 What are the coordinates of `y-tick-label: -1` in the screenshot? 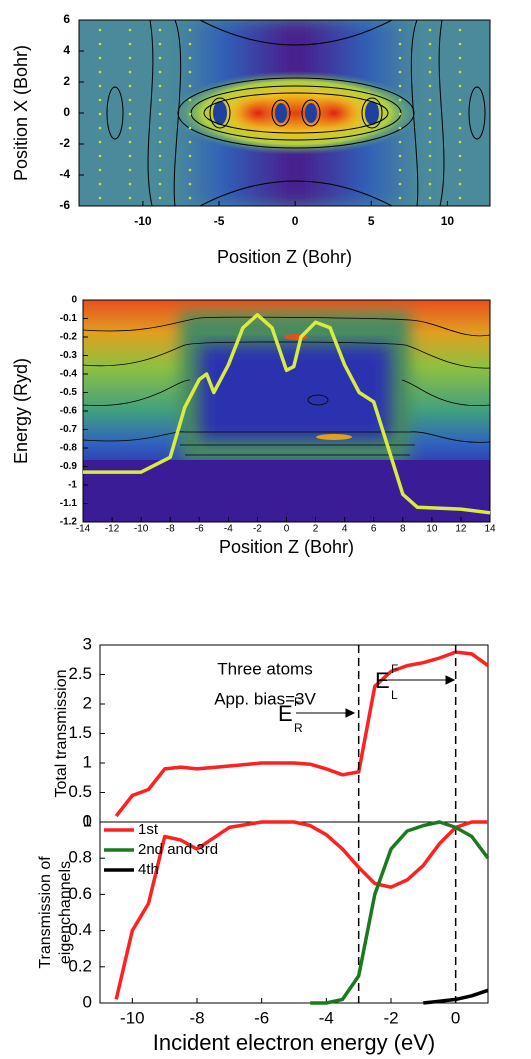 It's located at (72, 485).